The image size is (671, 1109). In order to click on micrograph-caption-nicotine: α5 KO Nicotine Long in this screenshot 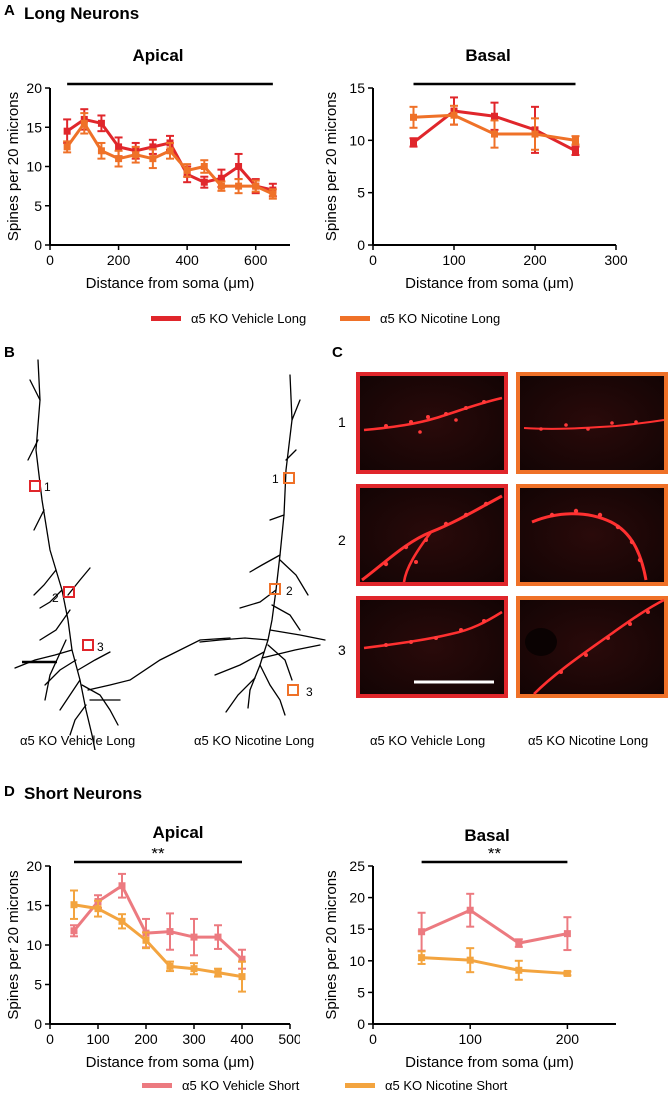, I will do `click(588, 740)`.